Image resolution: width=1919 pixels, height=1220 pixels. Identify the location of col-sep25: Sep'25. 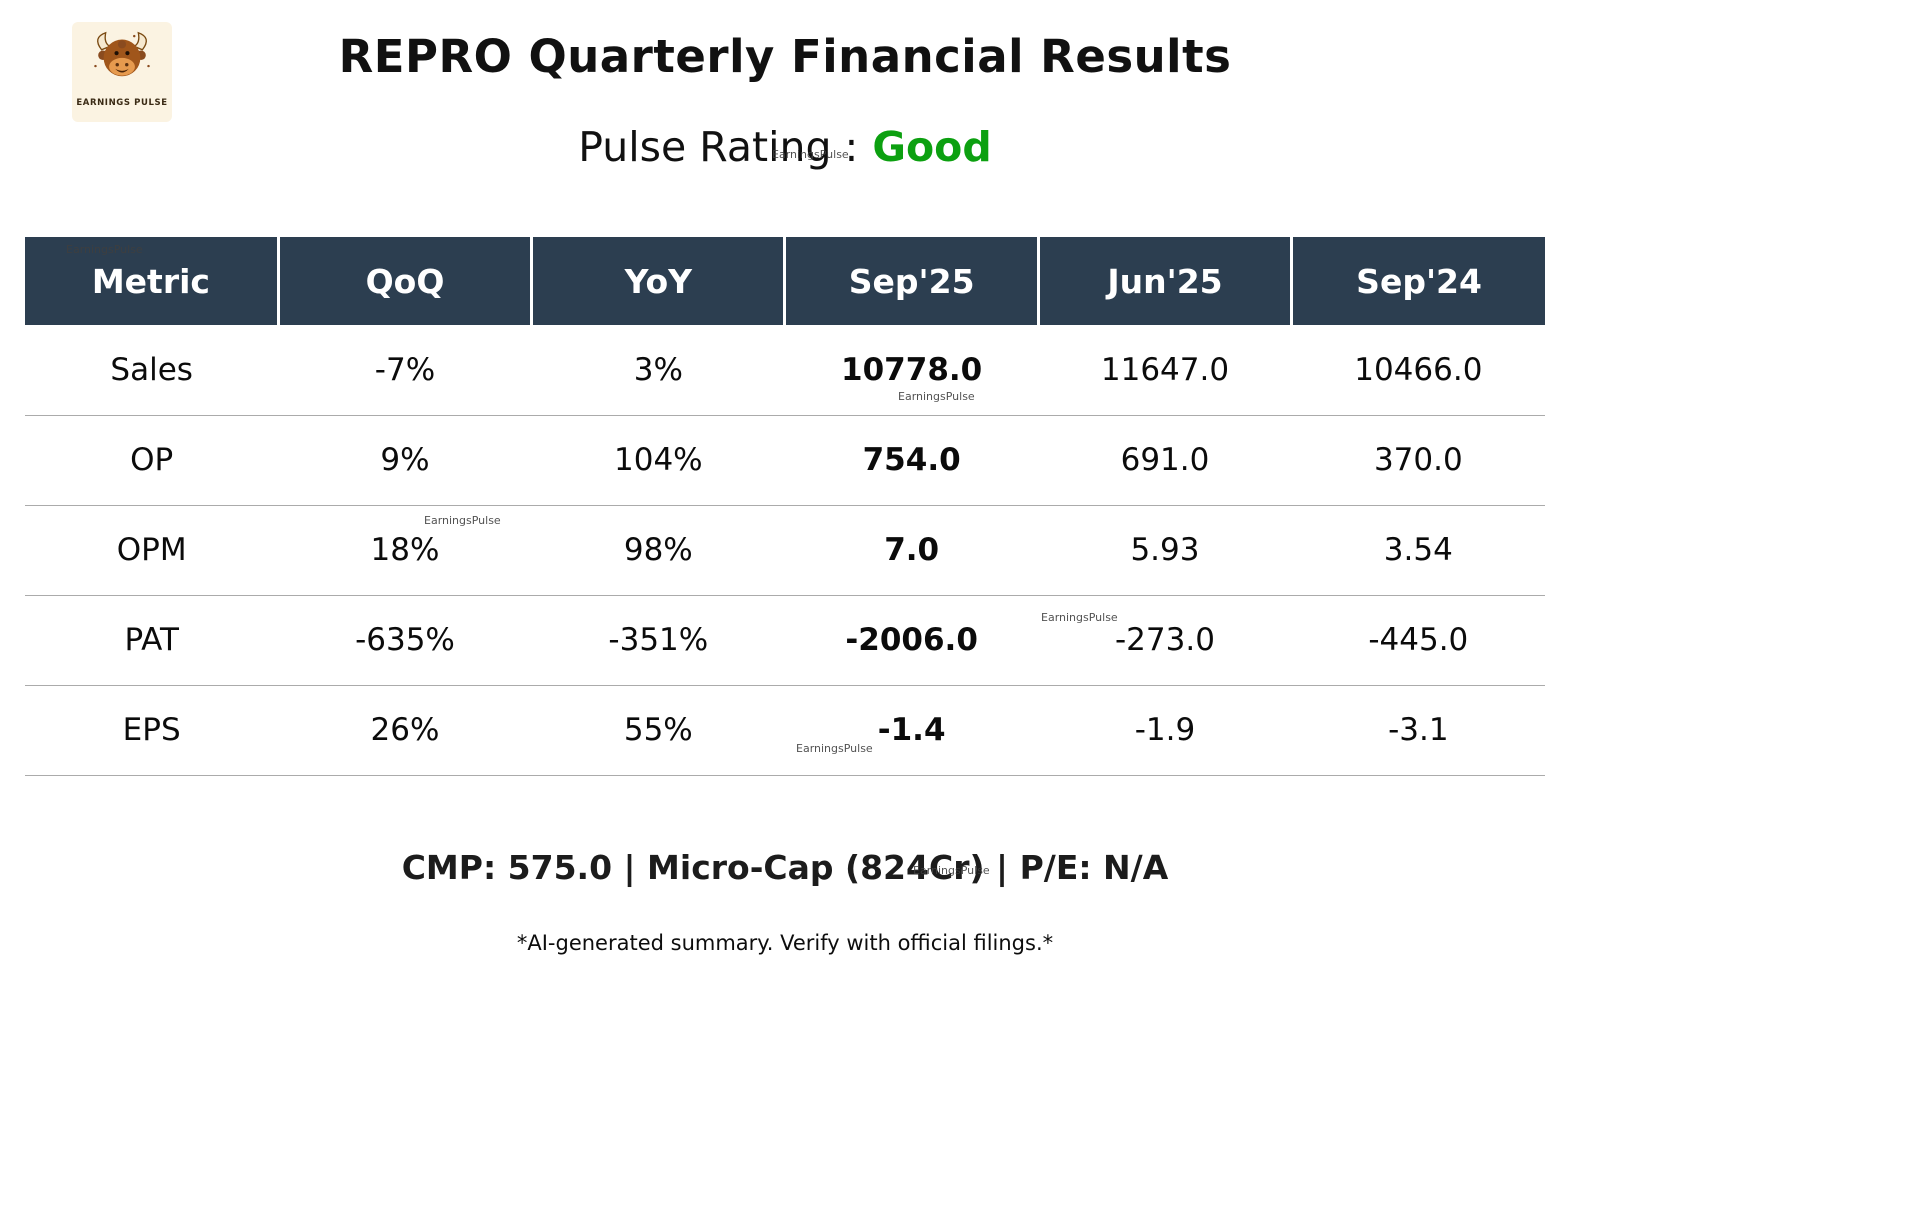
(912, 281).